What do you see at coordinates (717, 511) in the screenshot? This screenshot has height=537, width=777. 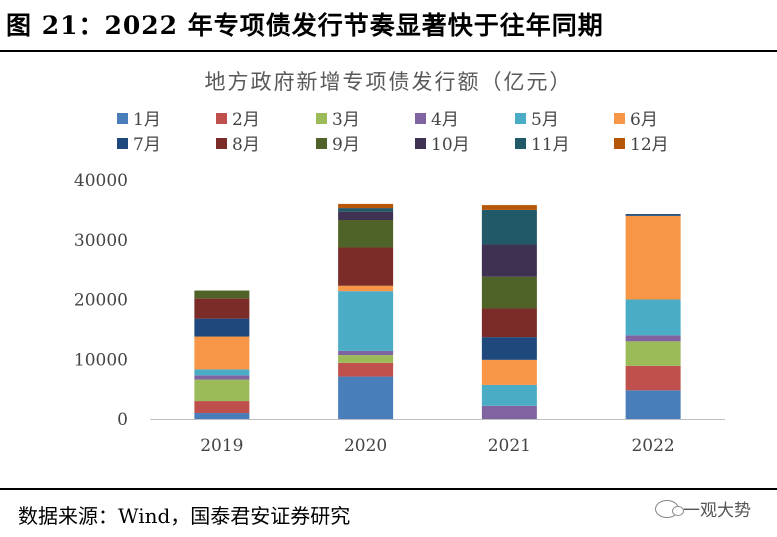 I see `watermark-label: 一观大势` at bounding box center [717, 511].